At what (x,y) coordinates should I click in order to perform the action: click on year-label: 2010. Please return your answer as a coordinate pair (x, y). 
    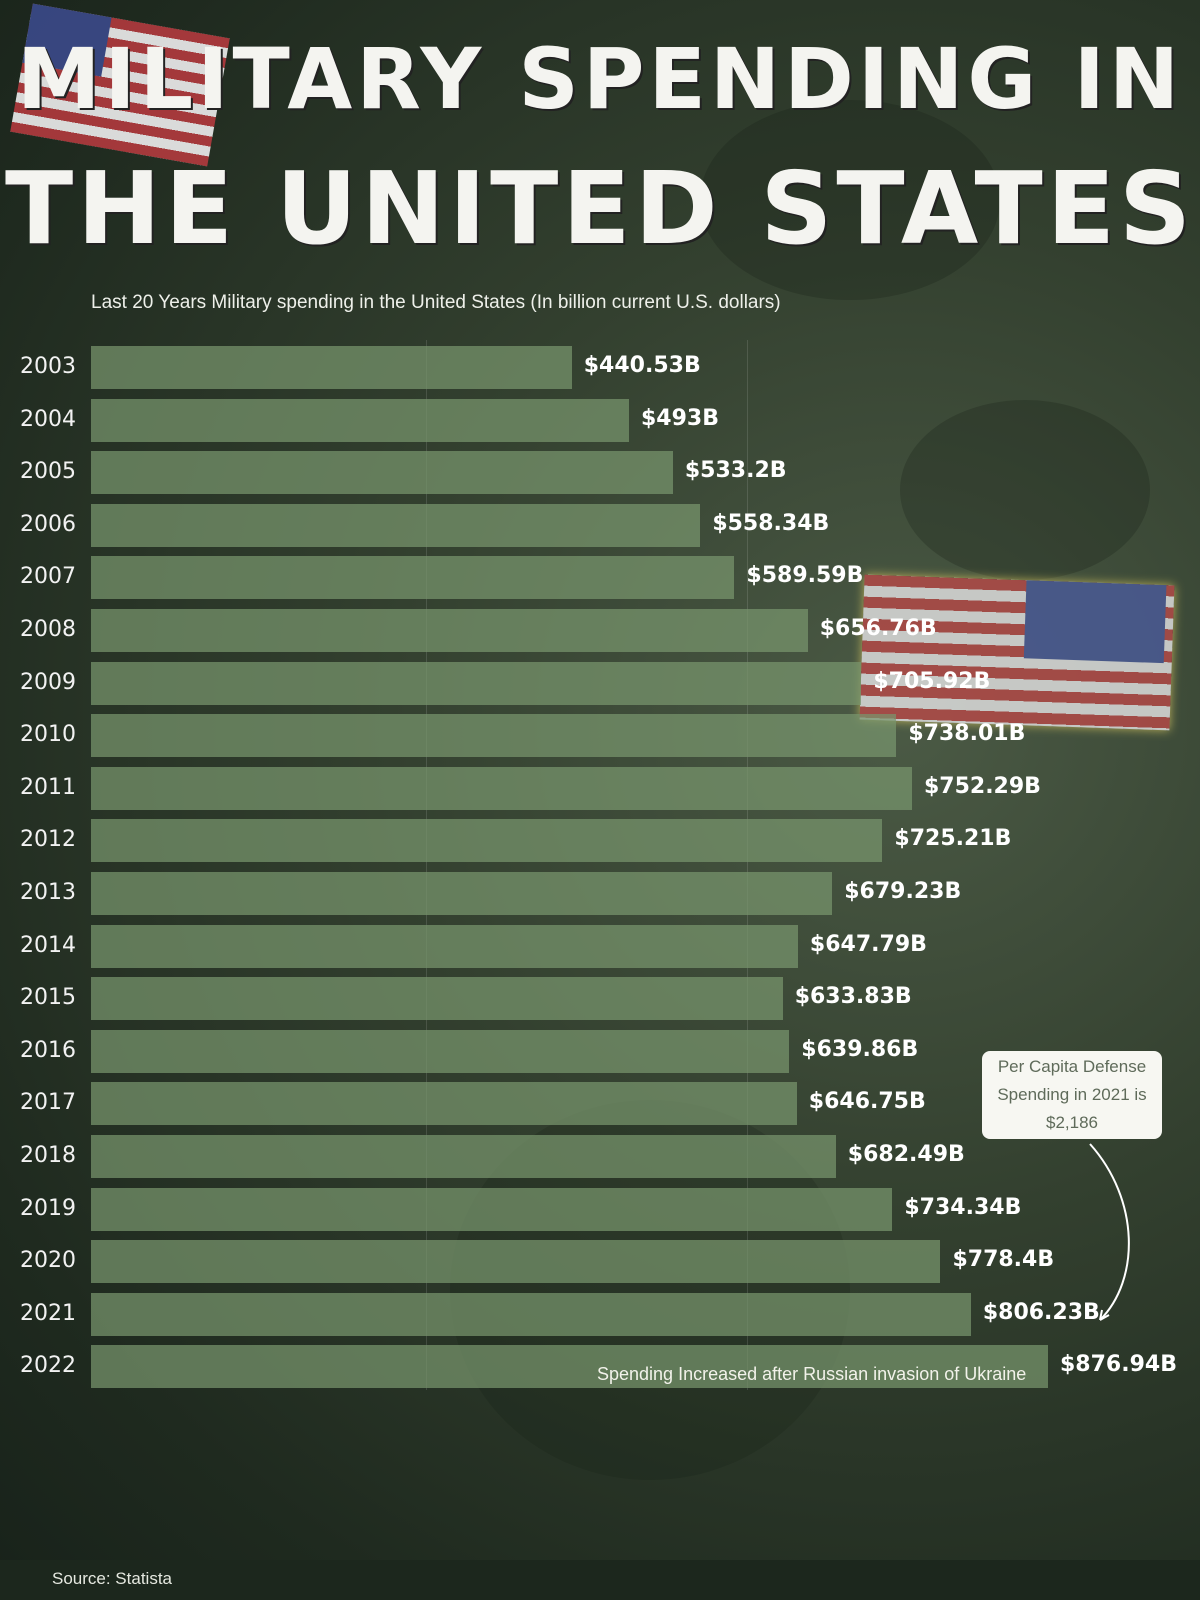
    Looking at the image, I should click on (48, 735).